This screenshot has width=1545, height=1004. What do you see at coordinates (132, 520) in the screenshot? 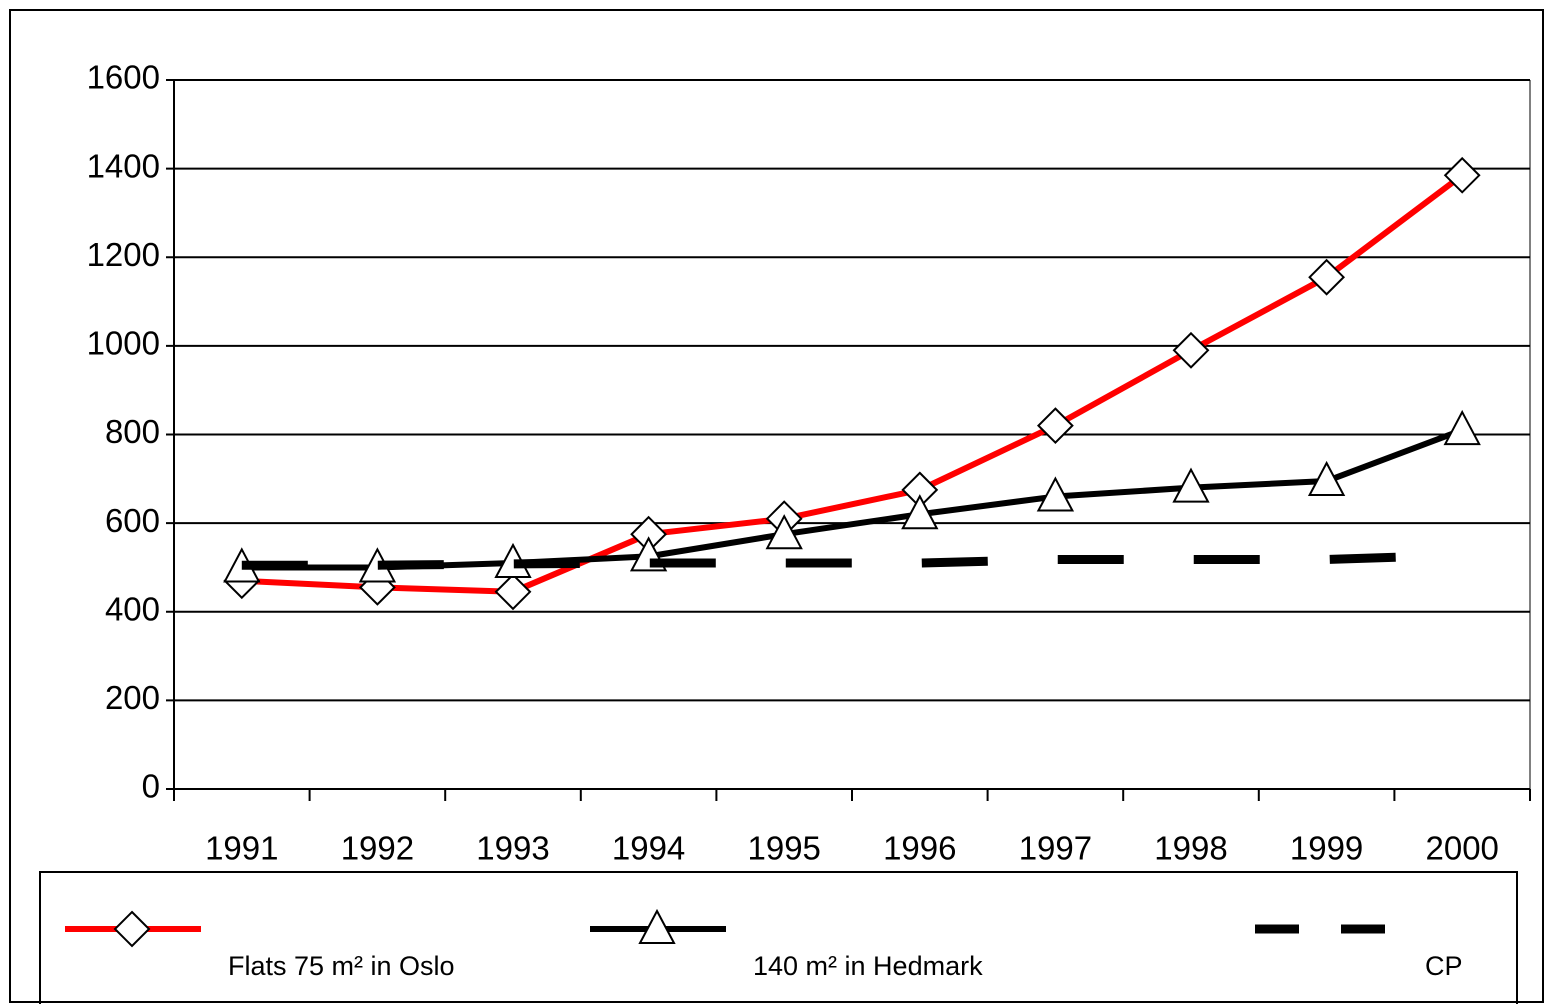
I see `y-tick-label: 600` at bounding box center [132, 520].